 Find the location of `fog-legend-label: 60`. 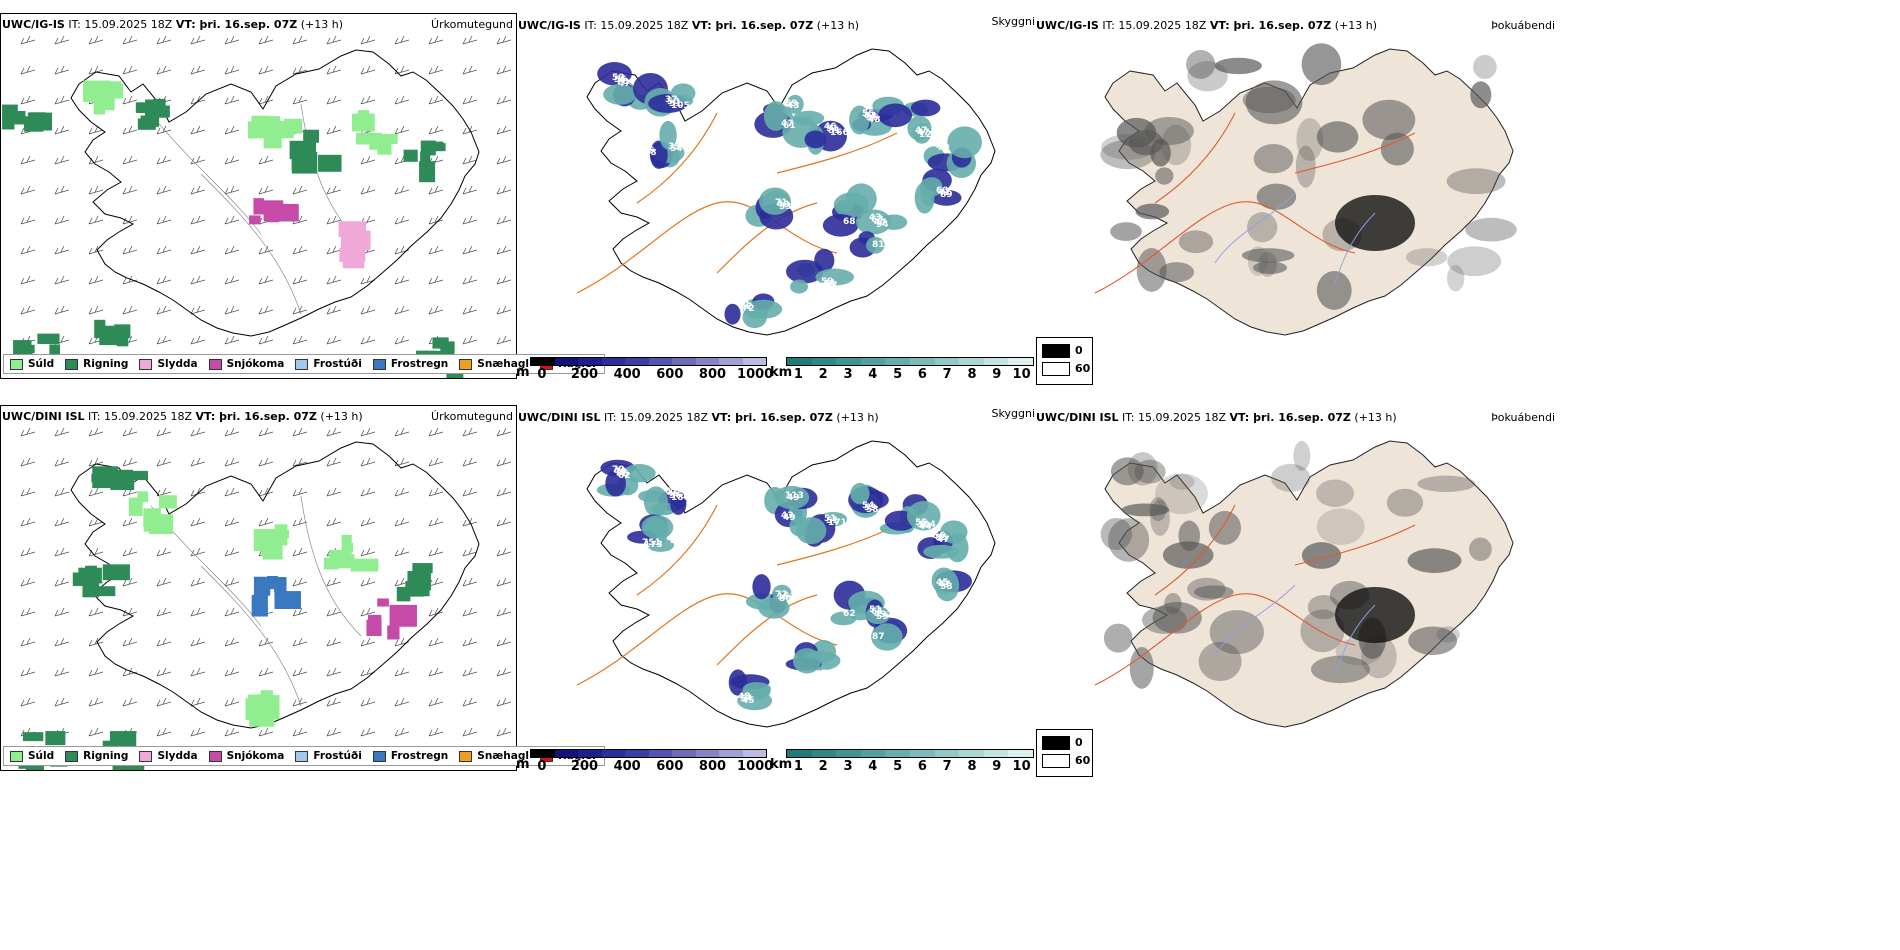

fog-legend-label: 60 is located at coordinates (1083, 760).